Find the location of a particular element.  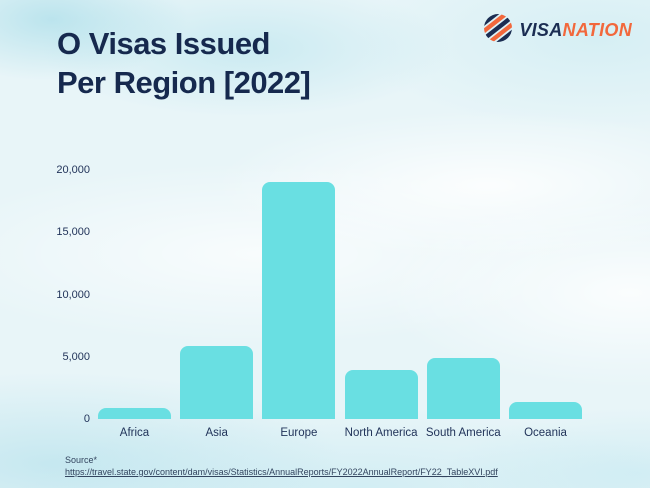

y-axis-tick-label: 5,000 is located at coordinates (76, 356).